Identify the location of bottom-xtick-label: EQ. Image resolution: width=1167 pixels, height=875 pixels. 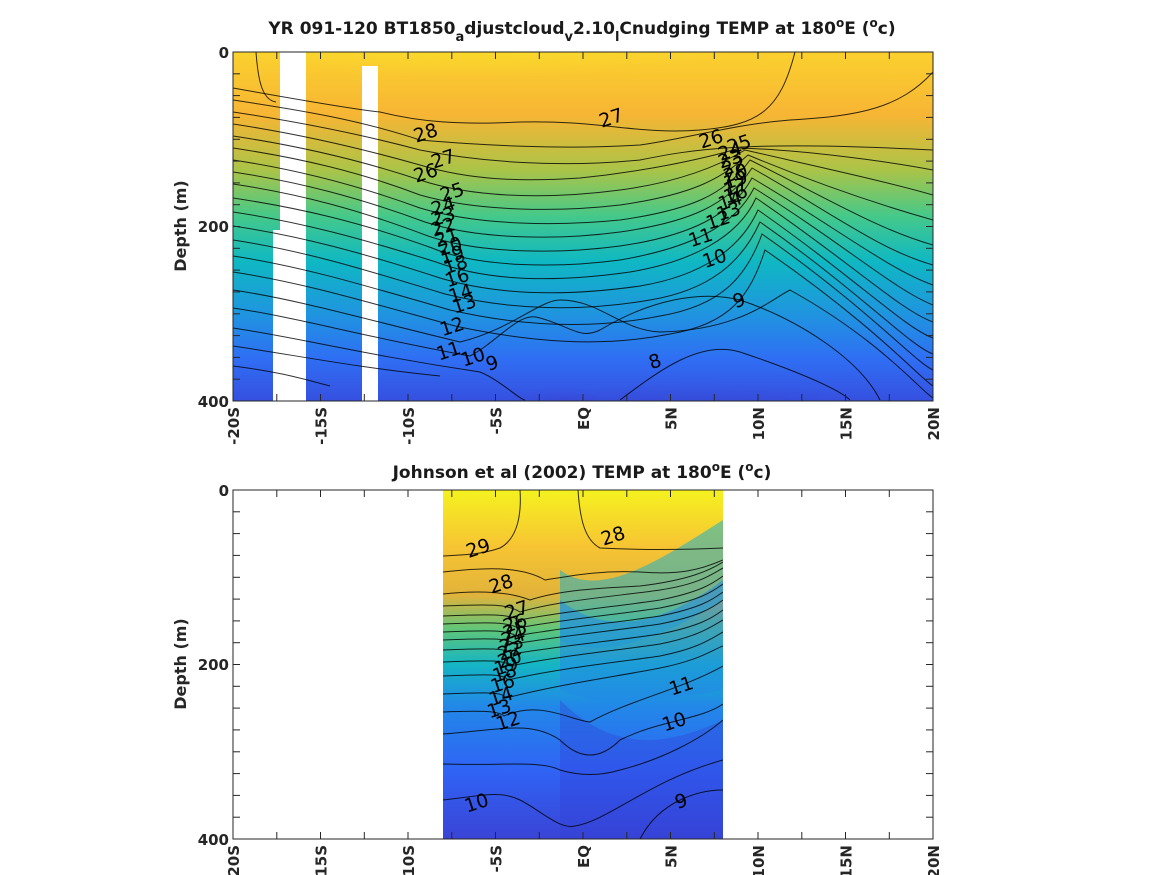
(584, 856).